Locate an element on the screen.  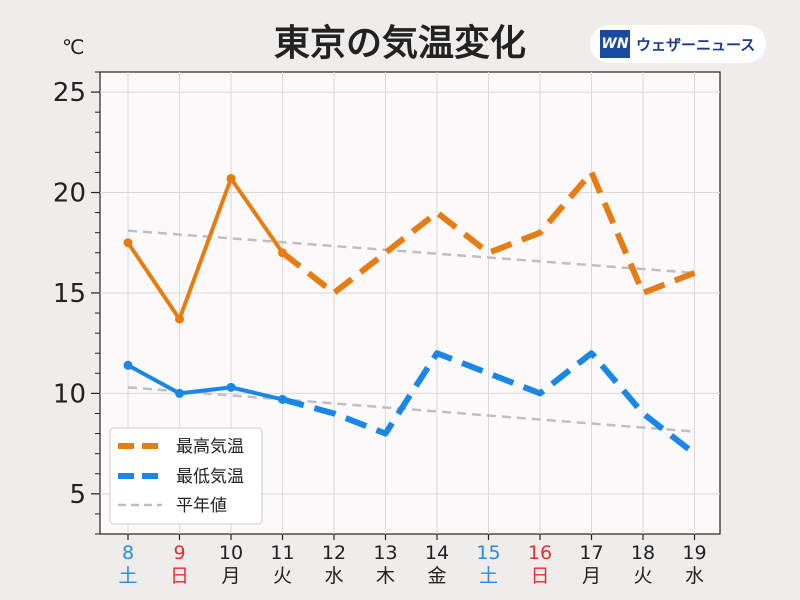
legend-high-label: 最高気温 is located at coordinates (210, 447).